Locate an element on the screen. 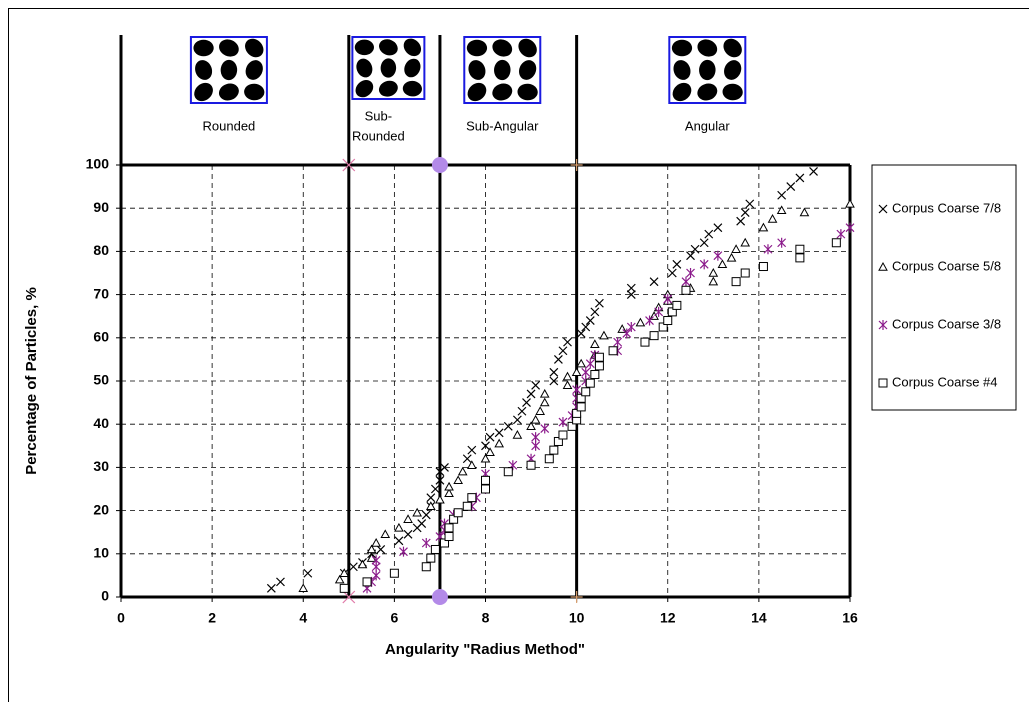 The height and width of the screenshot is (702, 1029). x-tick-label: 6 is located at coordinates (394, 618).